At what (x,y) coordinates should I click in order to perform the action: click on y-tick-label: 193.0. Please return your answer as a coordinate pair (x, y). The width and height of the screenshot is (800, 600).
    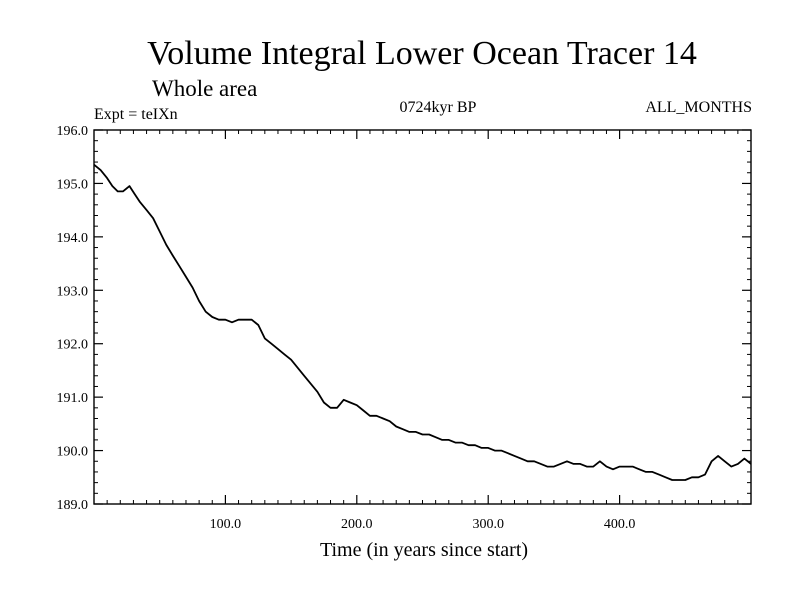
    Looking at the image, I should click on (73, 291).